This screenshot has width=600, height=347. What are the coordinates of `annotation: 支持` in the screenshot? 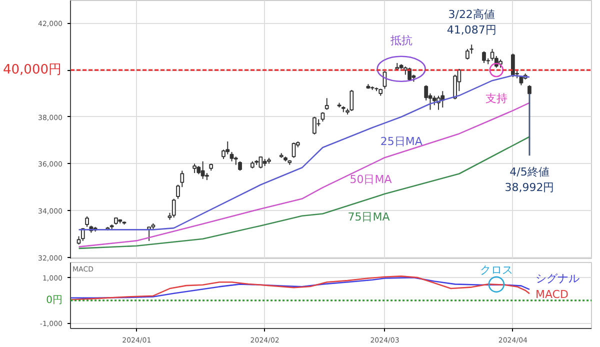 It's located at (496, 99).